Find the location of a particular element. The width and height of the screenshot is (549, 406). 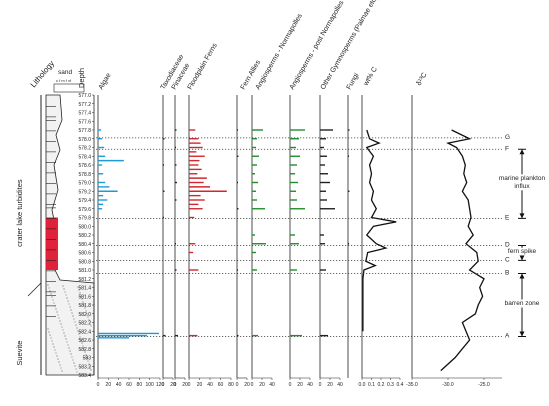

depth-tick-label: 582.4 is located at coordinates (84, 332).